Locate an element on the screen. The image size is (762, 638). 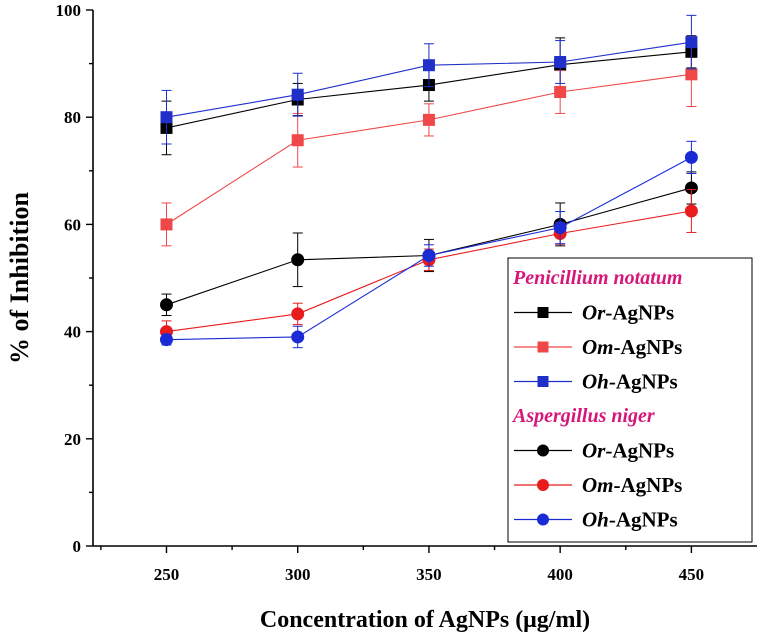
y-tick-label: 20 is located at coordinates (72, 439).